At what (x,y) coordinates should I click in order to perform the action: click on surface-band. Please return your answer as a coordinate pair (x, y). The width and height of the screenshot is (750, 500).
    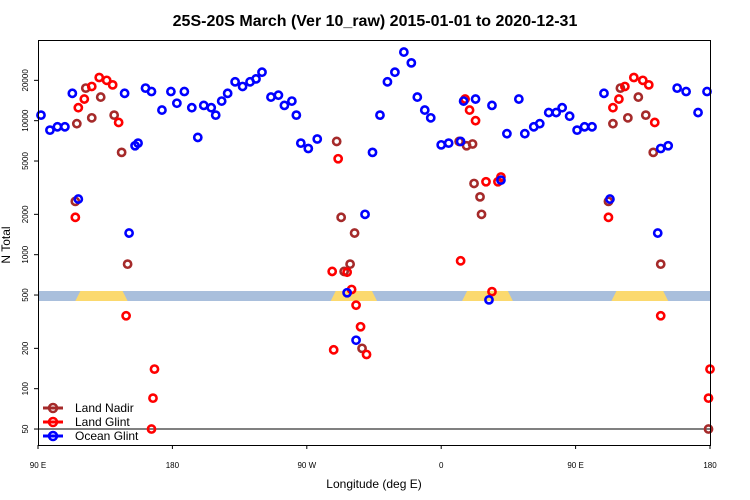
    Looking at the image, I should click on (374, 296).